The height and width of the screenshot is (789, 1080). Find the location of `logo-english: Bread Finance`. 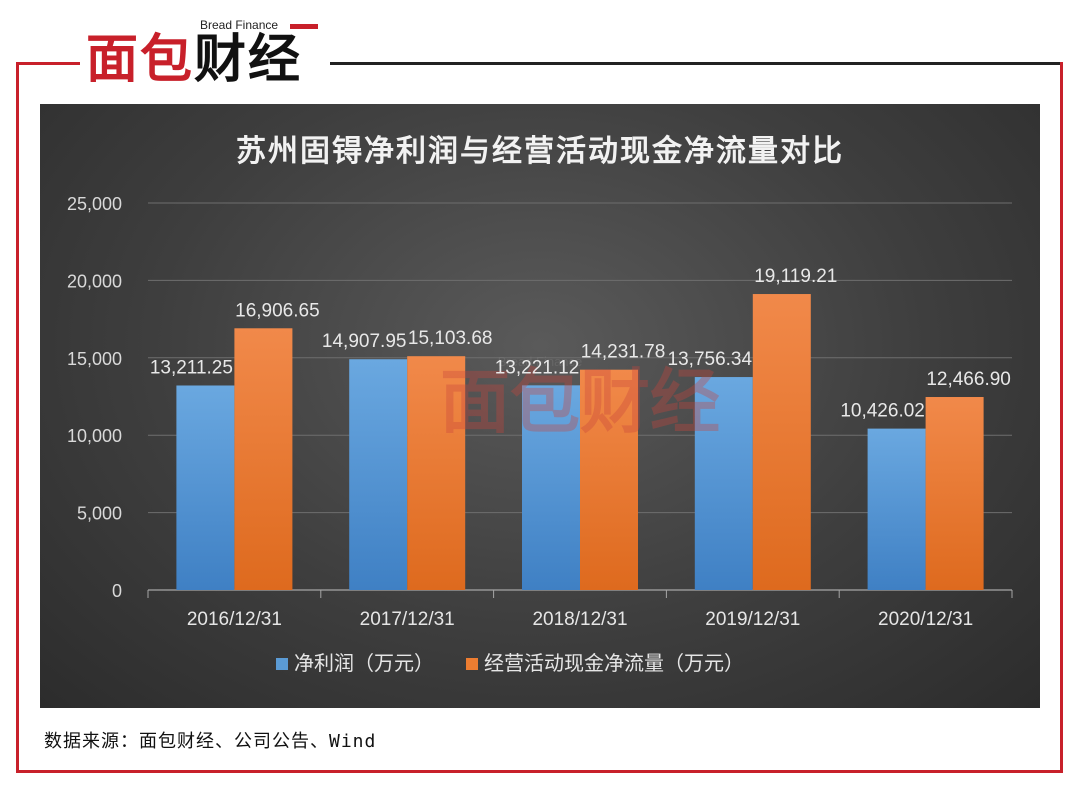

logo-english: Bread Finance is located at coordinates (239, 25).